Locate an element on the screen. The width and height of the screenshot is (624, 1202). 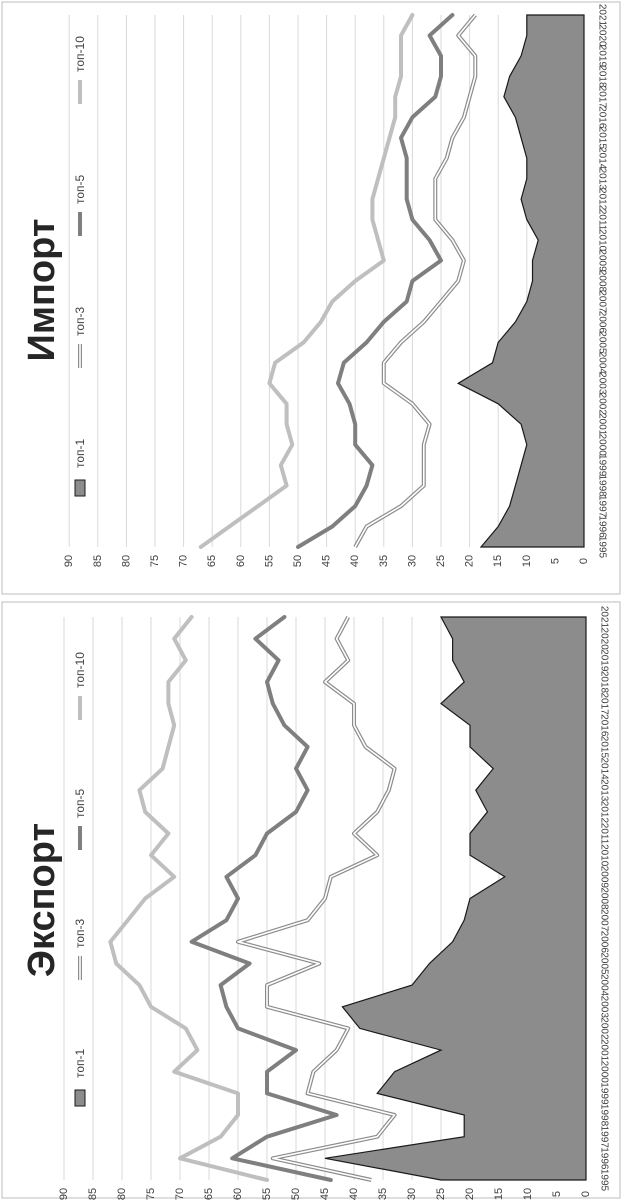
export-year-tick-label: 2005 is located at coordinates (604, 963).